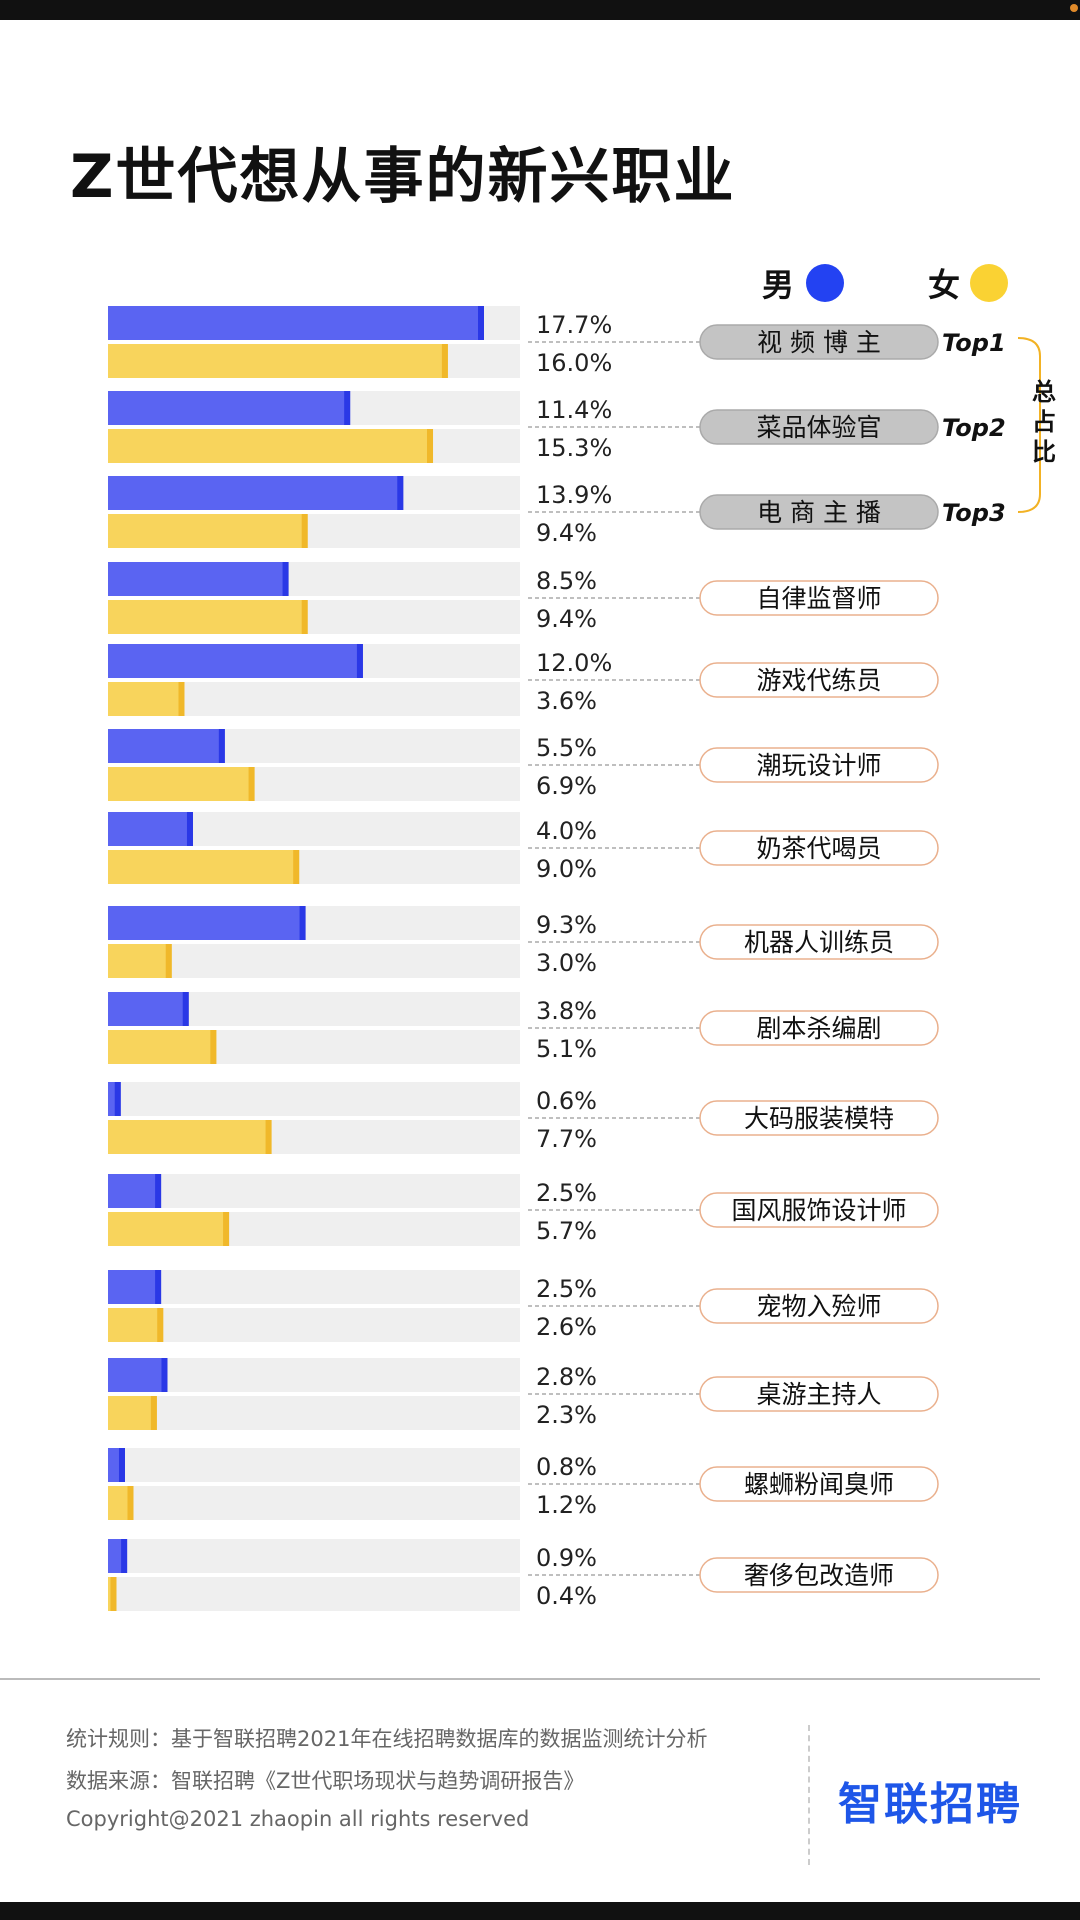 The height and width of the screenshot is (1920, 1080). I want to click on female-value-label: 0.4%, so click(566, 1596).